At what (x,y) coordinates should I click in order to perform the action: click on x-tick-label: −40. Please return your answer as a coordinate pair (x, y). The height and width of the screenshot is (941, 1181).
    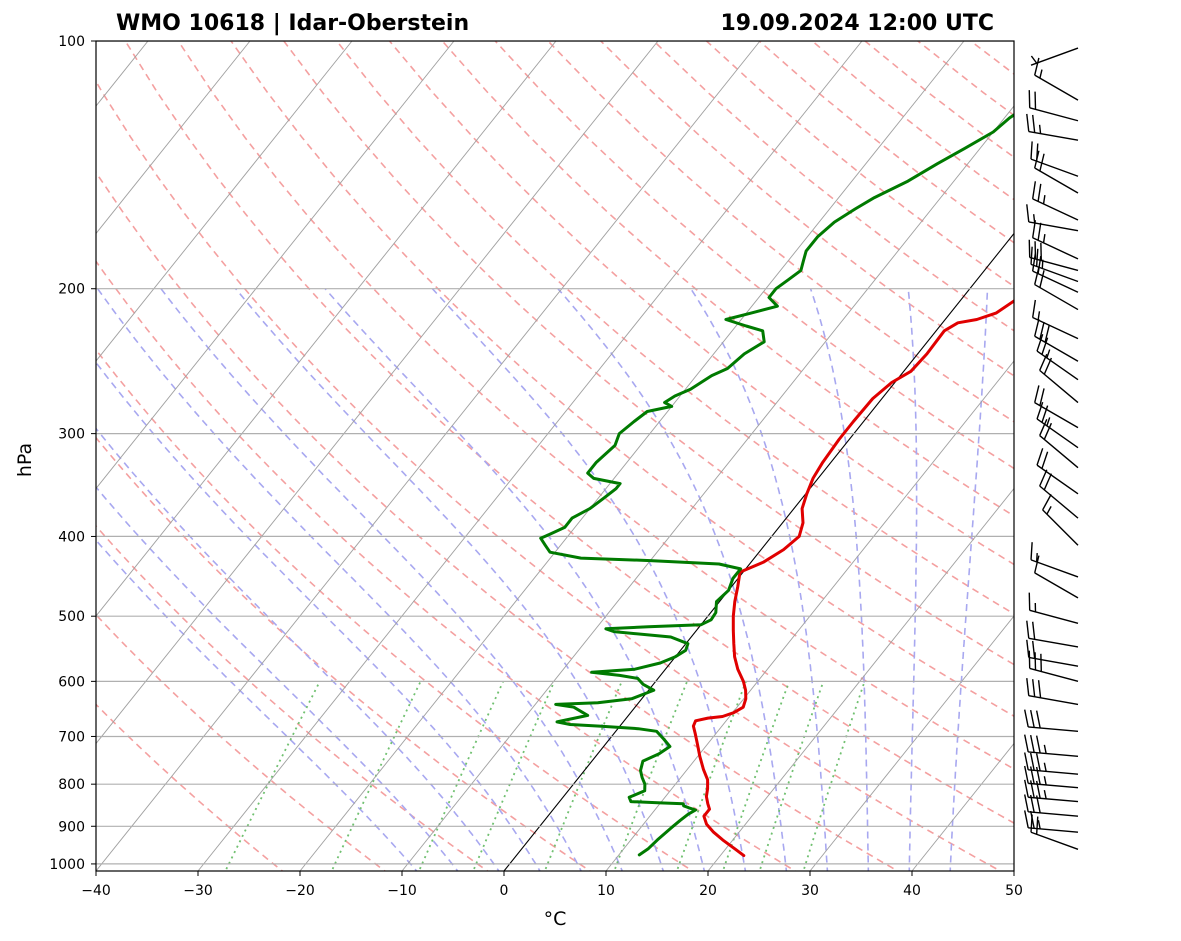
    Looking at the image, I should click on (96, 891).